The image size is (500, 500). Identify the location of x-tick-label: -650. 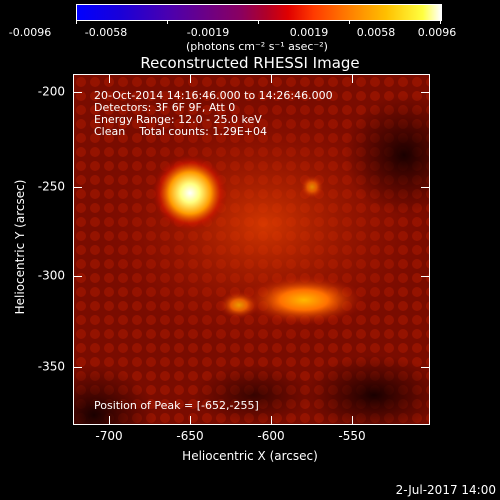
(190, 436).